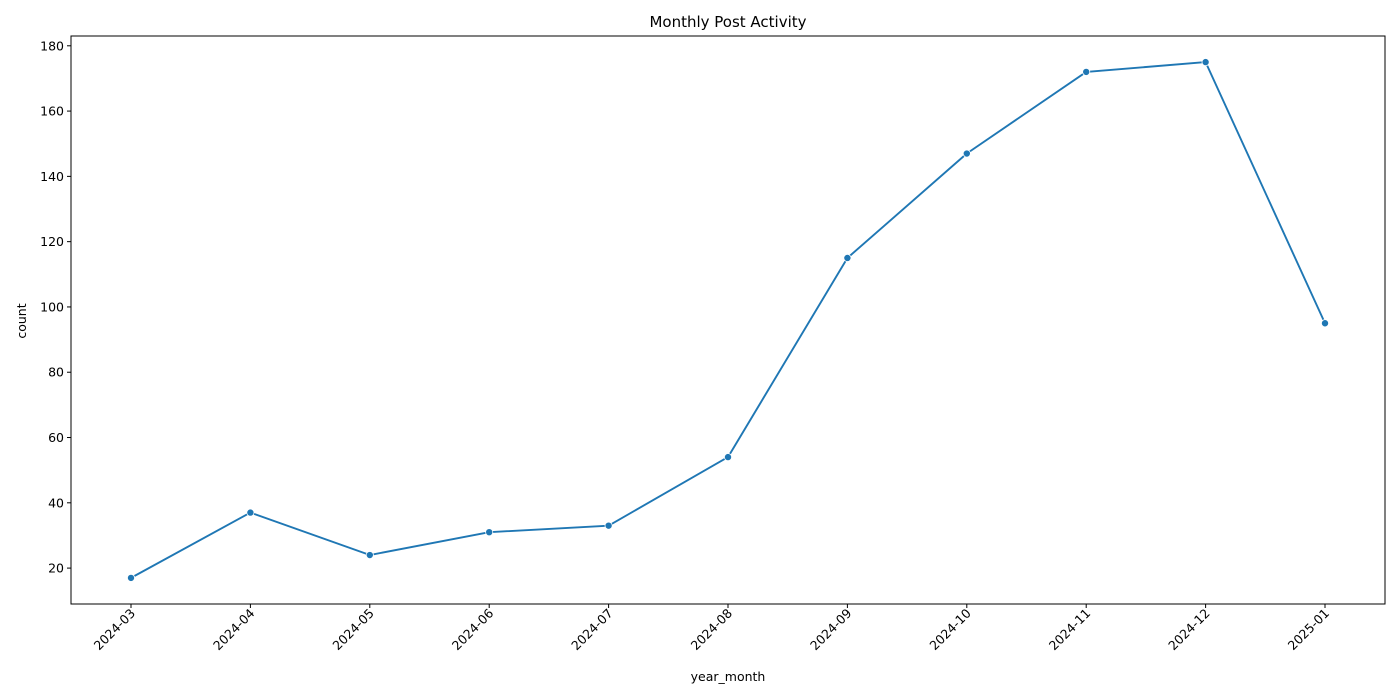 This screenshot has height=700, width=1400. Describe the element at coordinates (52, 45) in the screenshot. I see `y-tick-label: 180` at that location.